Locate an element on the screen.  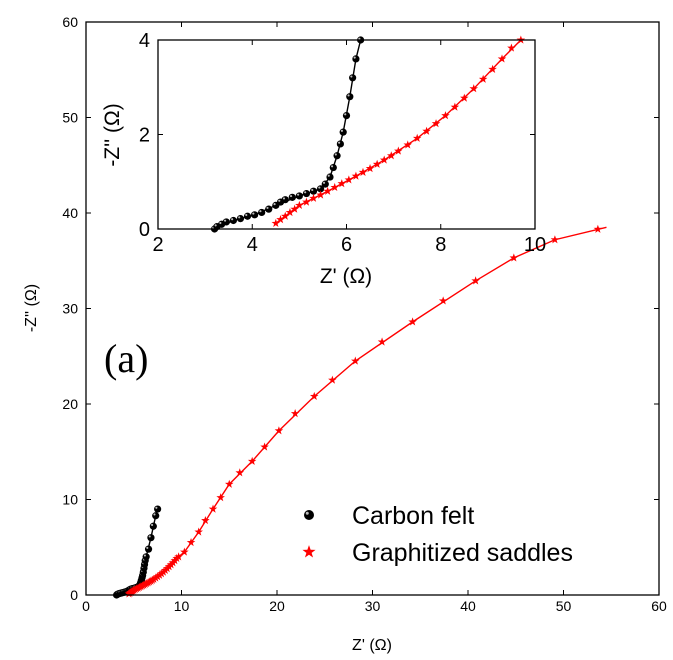
main-x-axis-title: Z' (Ω) is located at coordinates (372, 645).